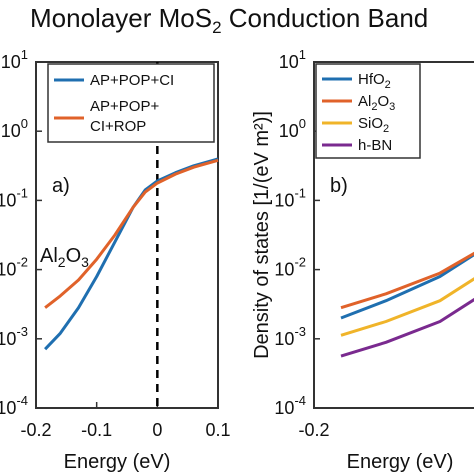  Describe the element at coordinates (292, 59) in the screenshot. I see `panelB-ytick-label: 10¹` at that location.